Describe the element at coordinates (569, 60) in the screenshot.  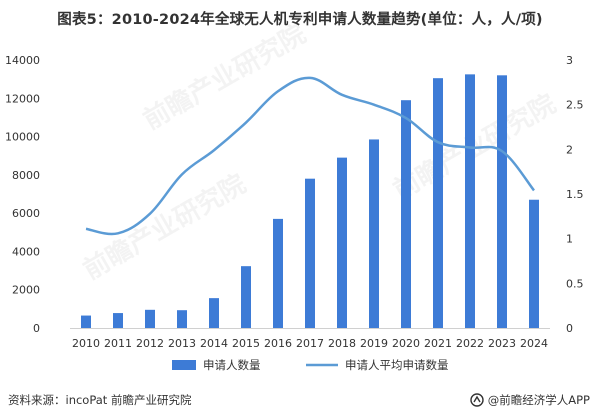
I see `right-axis-tick-label: 3` at that location.